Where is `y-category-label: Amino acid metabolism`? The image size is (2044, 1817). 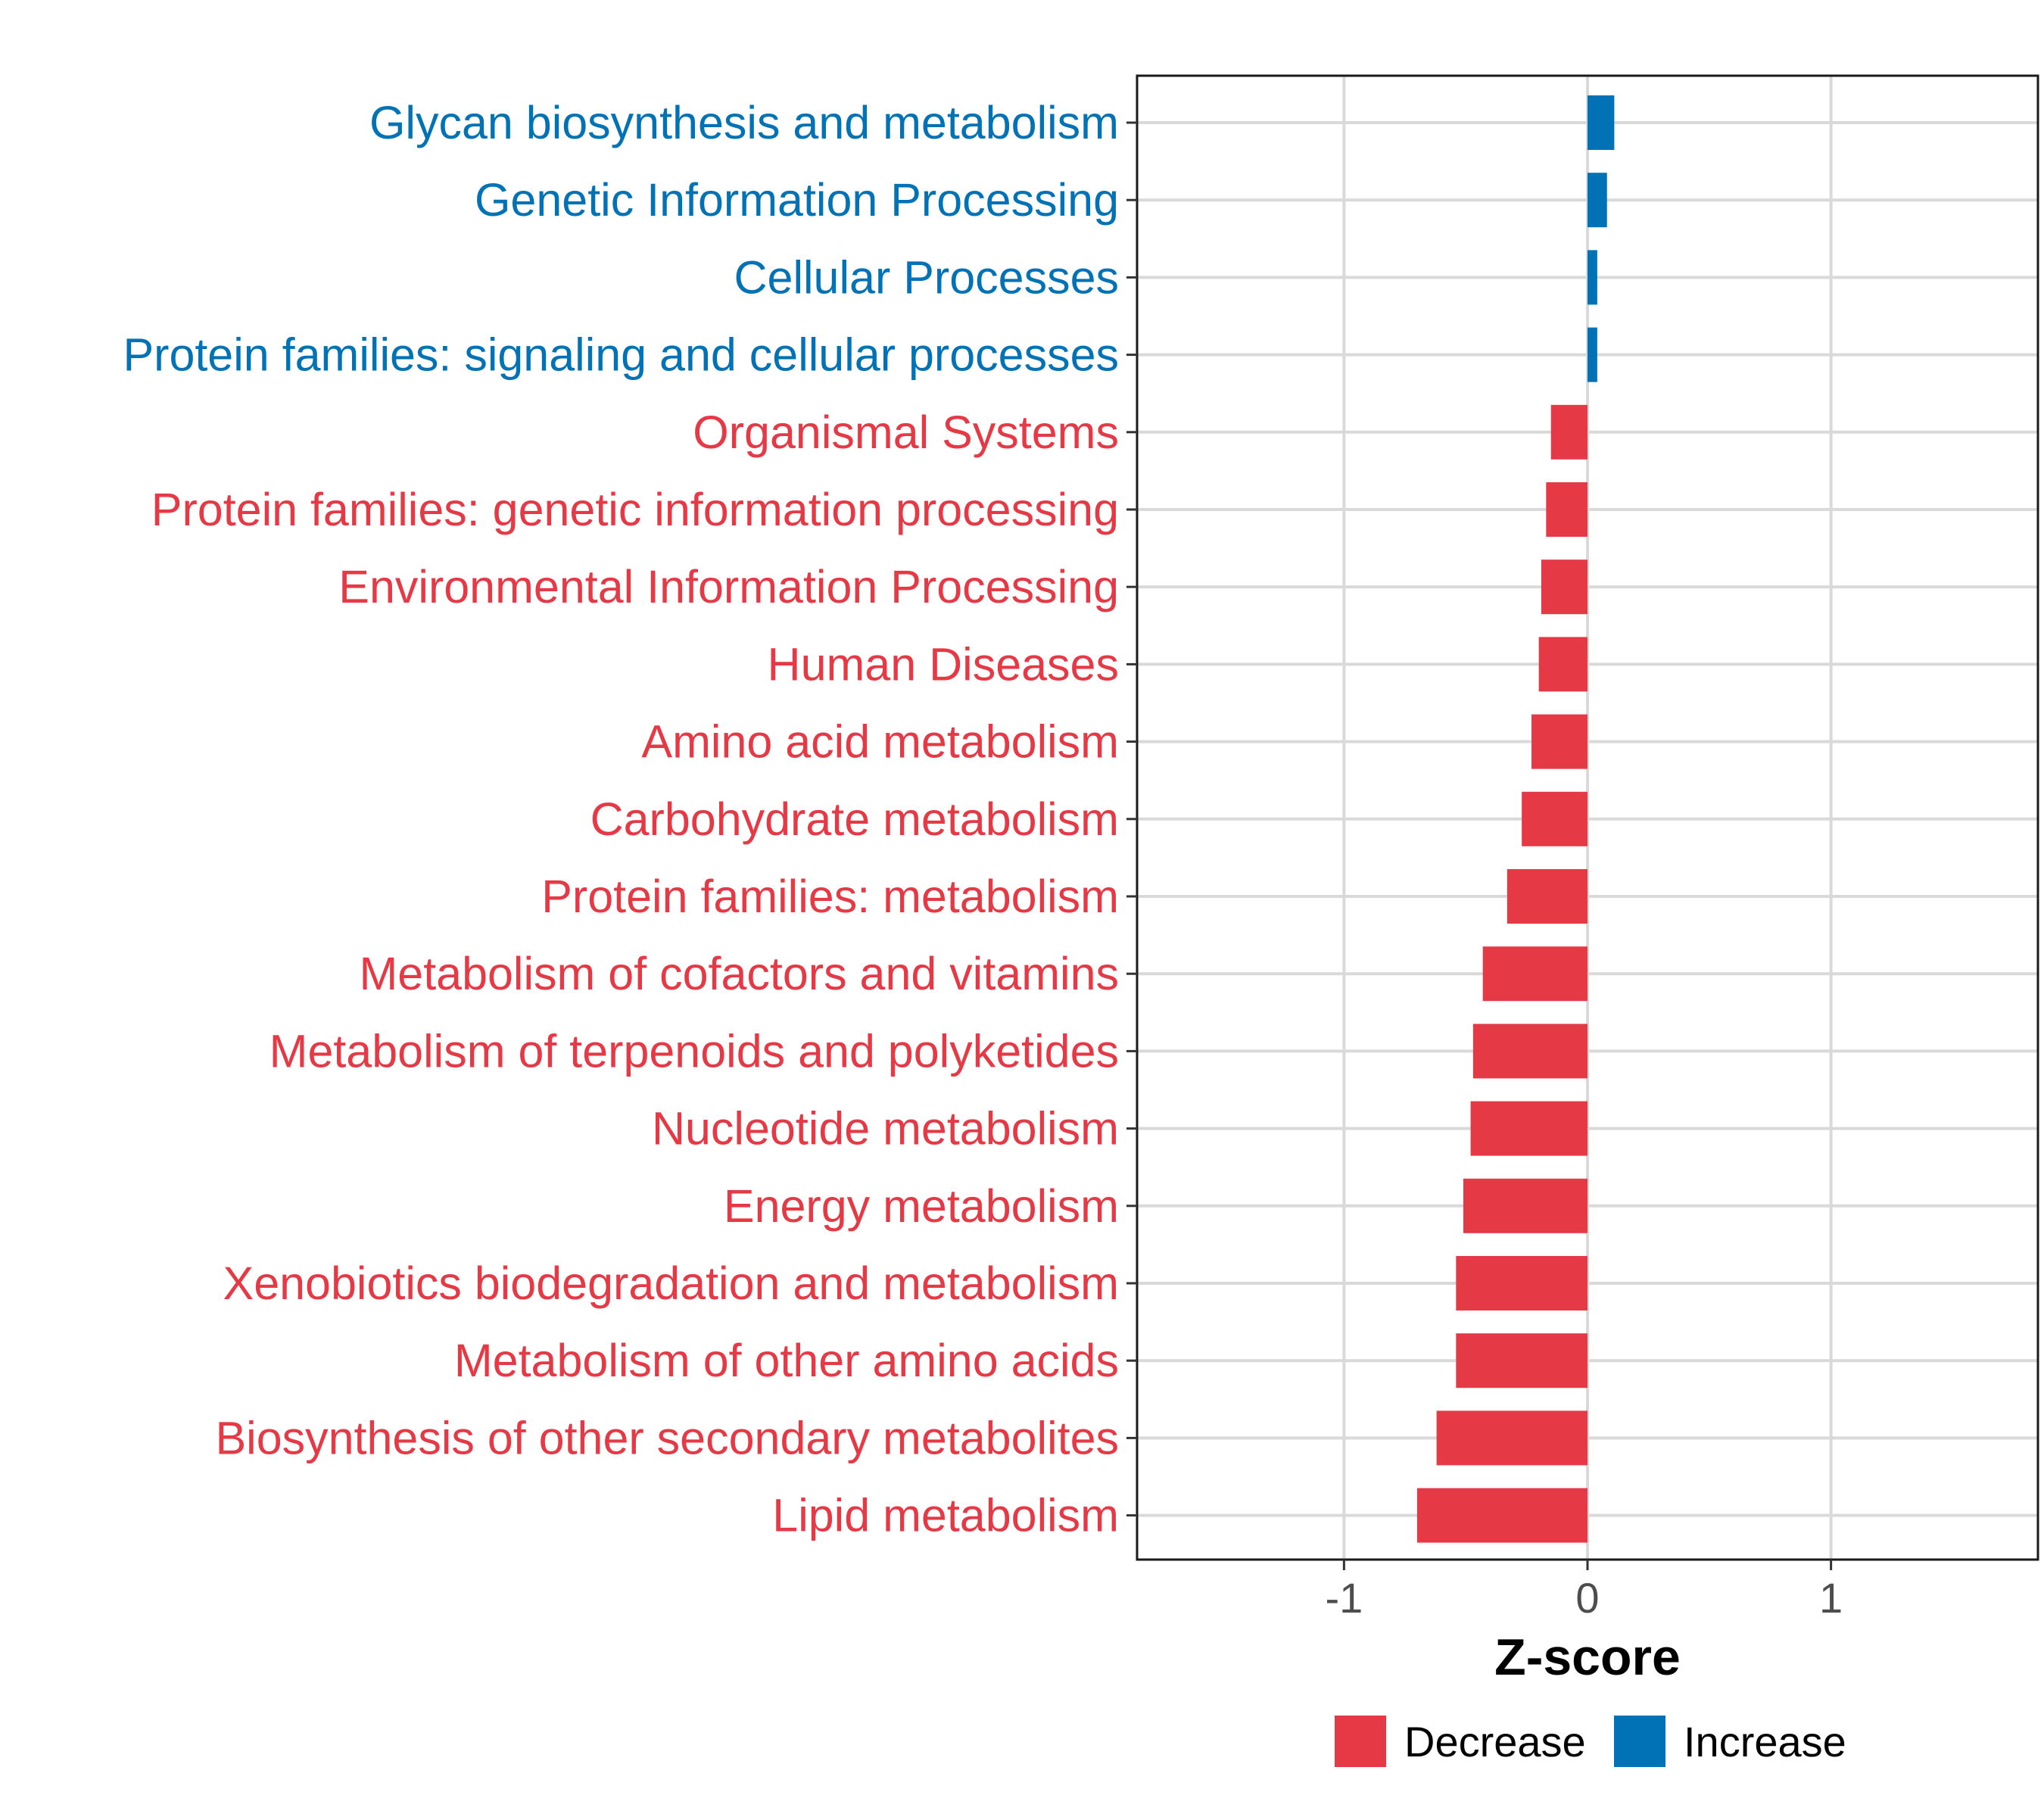 y-category-label: Amino acid metabolism is located at coordinates (880, 742).